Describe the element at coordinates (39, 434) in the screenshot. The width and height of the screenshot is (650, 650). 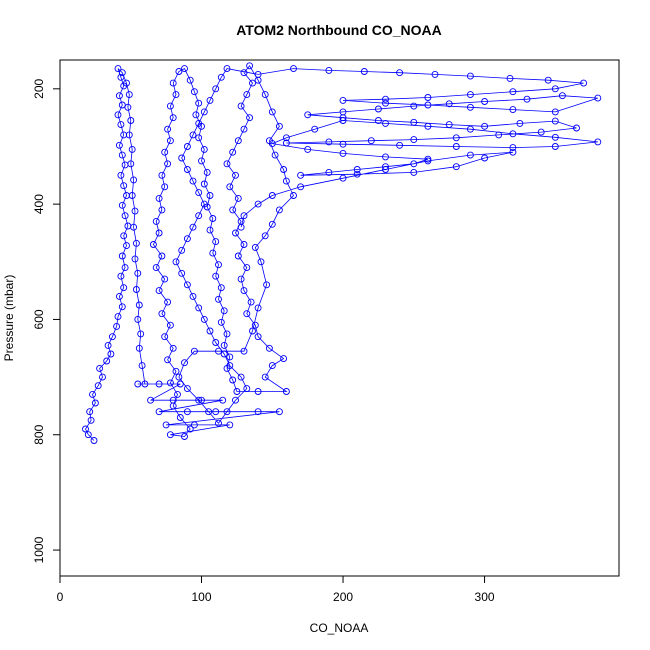
I see `y-tick-label: 800` at that location.